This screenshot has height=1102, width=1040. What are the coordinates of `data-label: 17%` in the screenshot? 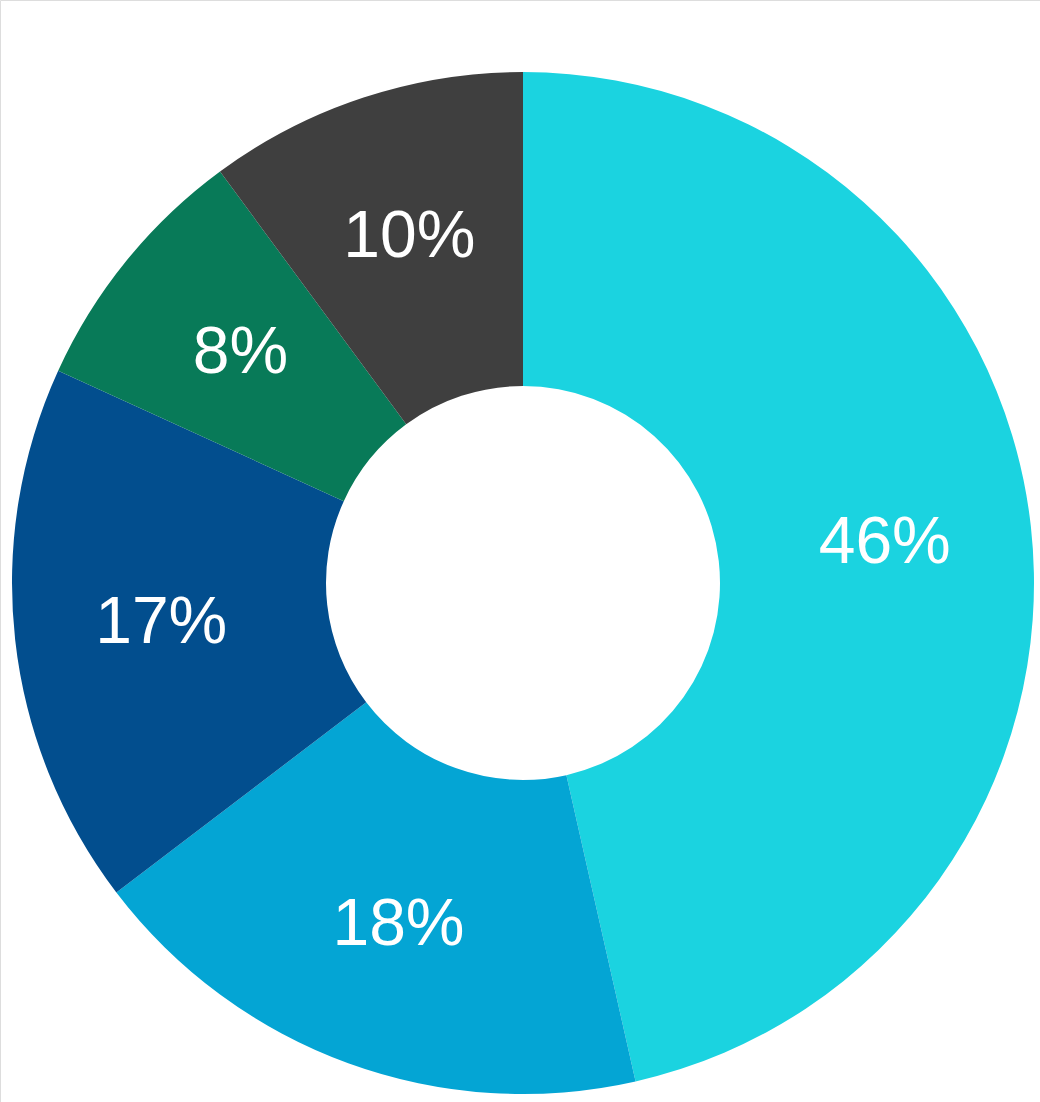 It's located at (161, 620).